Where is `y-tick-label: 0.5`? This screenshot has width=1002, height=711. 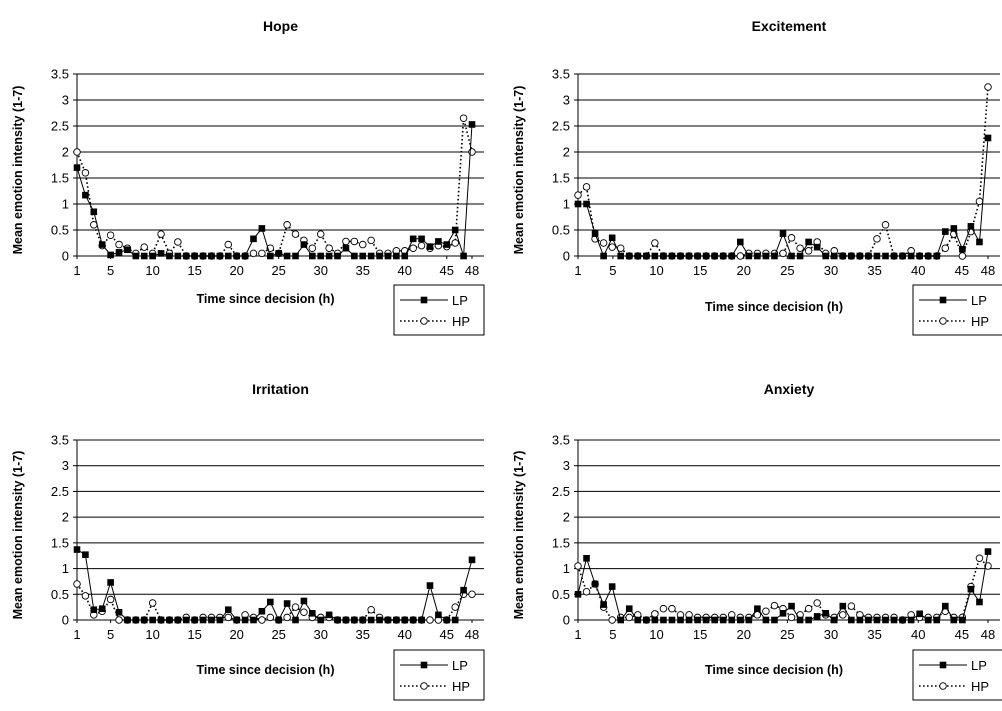 y-tick-label: 0.5 is located at coordinates (60, 594).